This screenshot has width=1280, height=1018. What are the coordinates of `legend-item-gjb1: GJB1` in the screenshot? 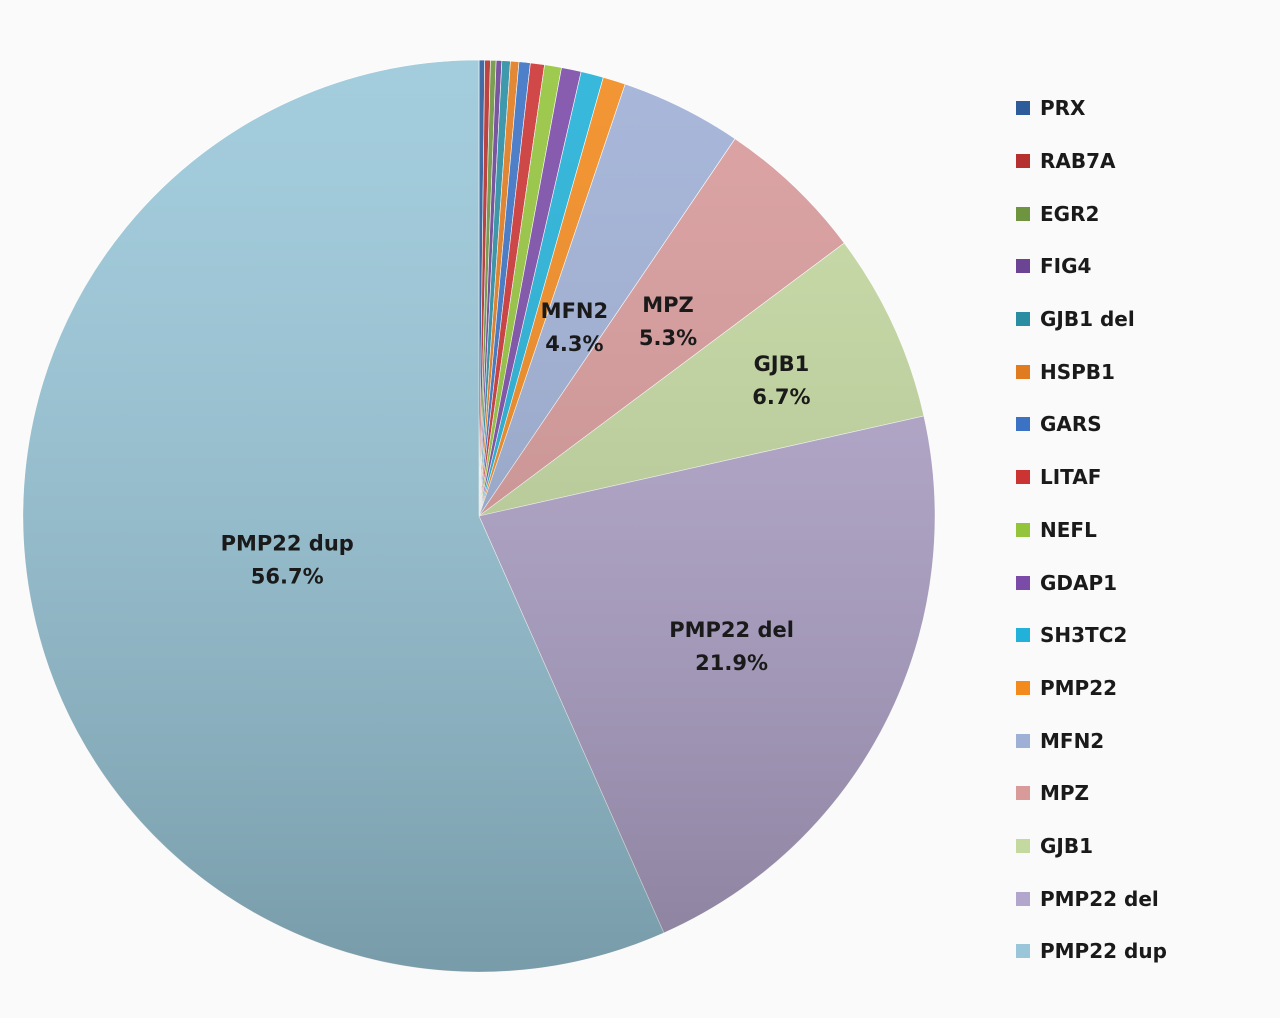 It's located at (1136, 846).